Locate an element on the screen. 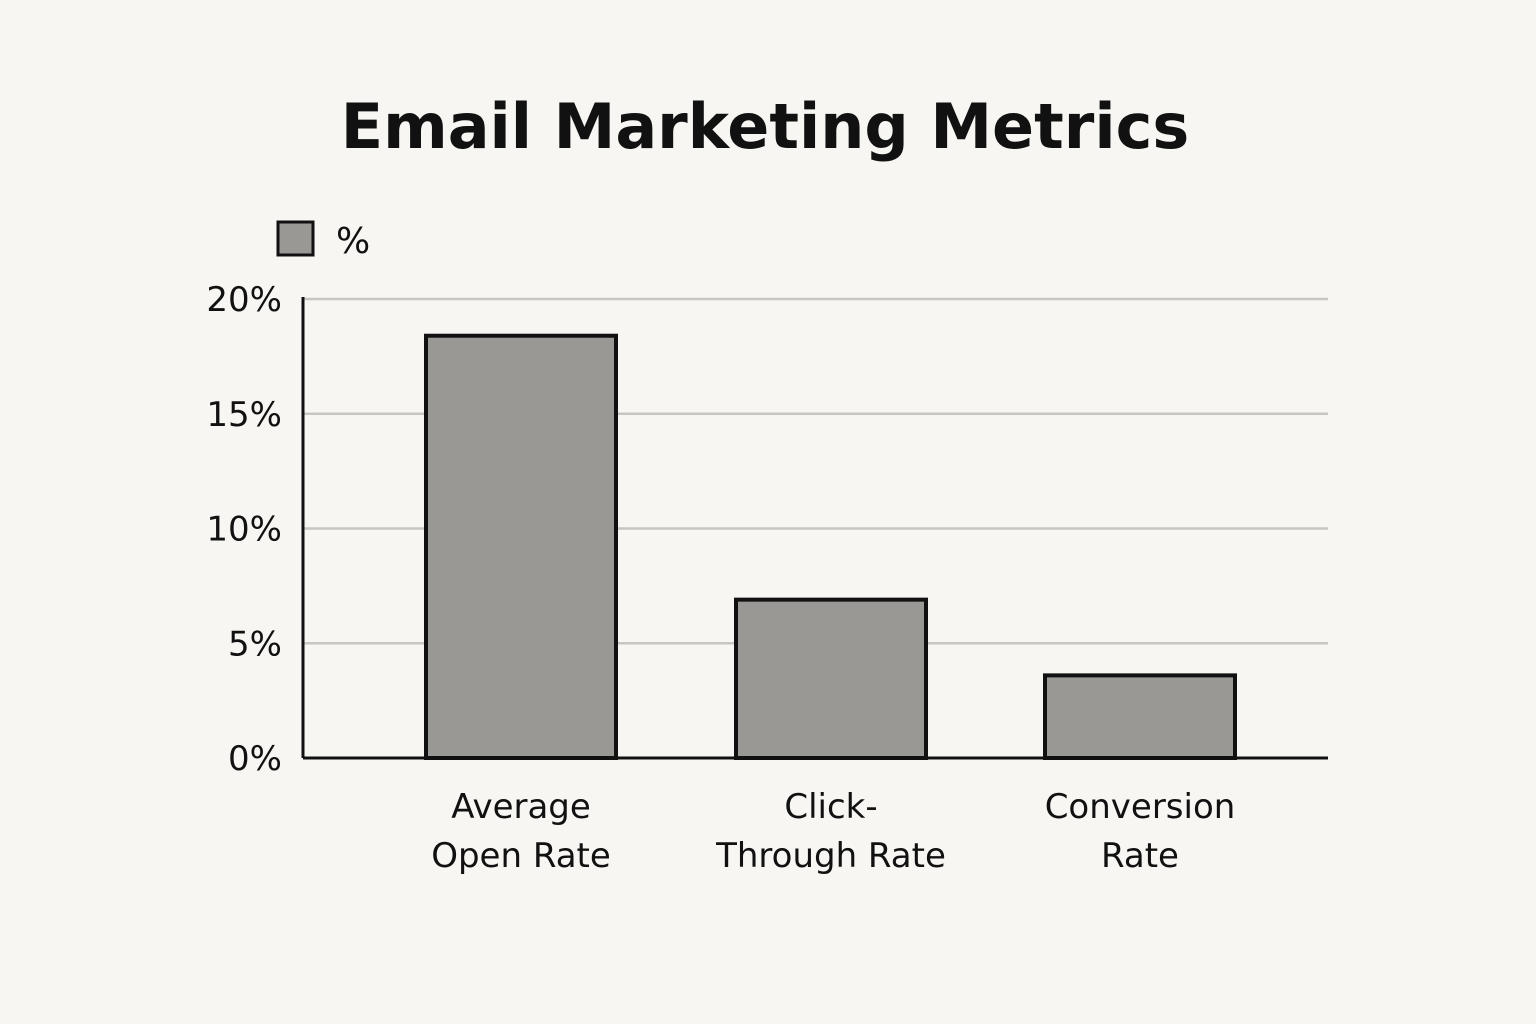  chart-title: Email Marketing Metrics is located at coordinates (765, 126).